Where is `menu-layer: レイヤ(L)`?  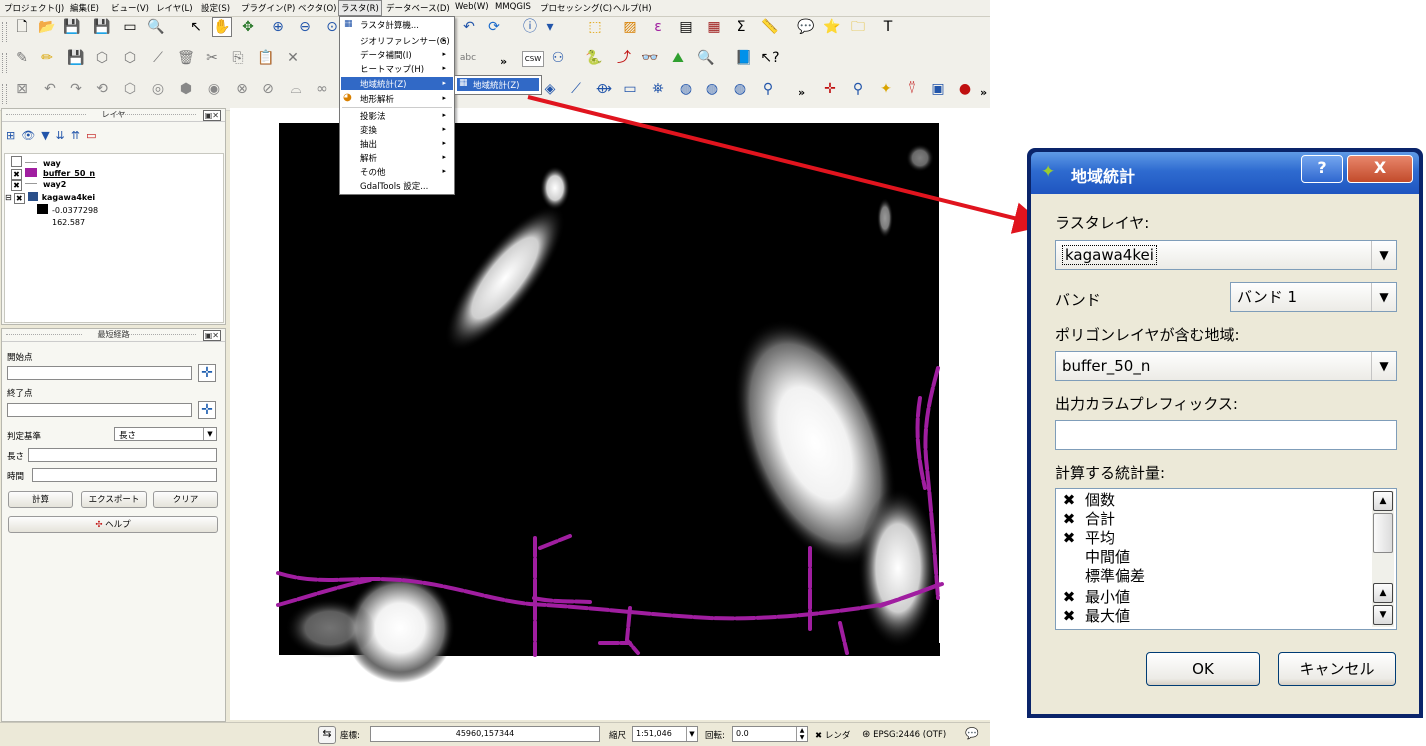 menu-layer: レイヤ(L) is located at coordinates (174, 9).